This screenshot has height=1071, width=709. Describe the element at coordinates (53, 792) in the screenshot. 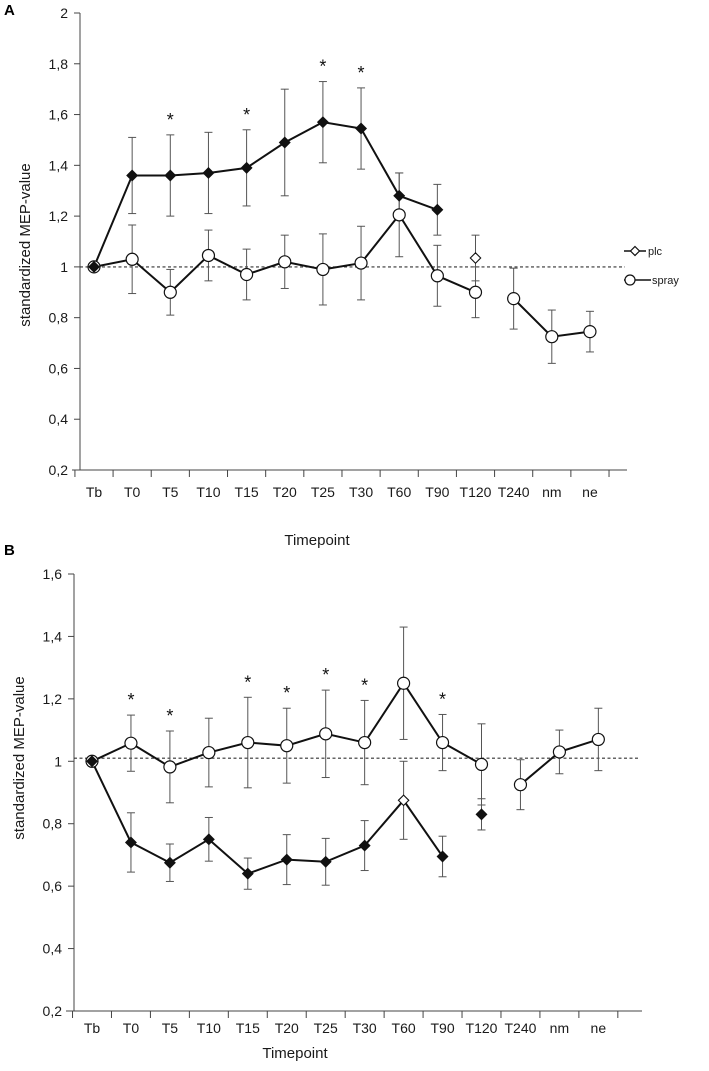

I see `panel-b-y-tick-labels: 0,2 0,4 0,6 0,8 1 1,2 1,4 1,6` at that location.